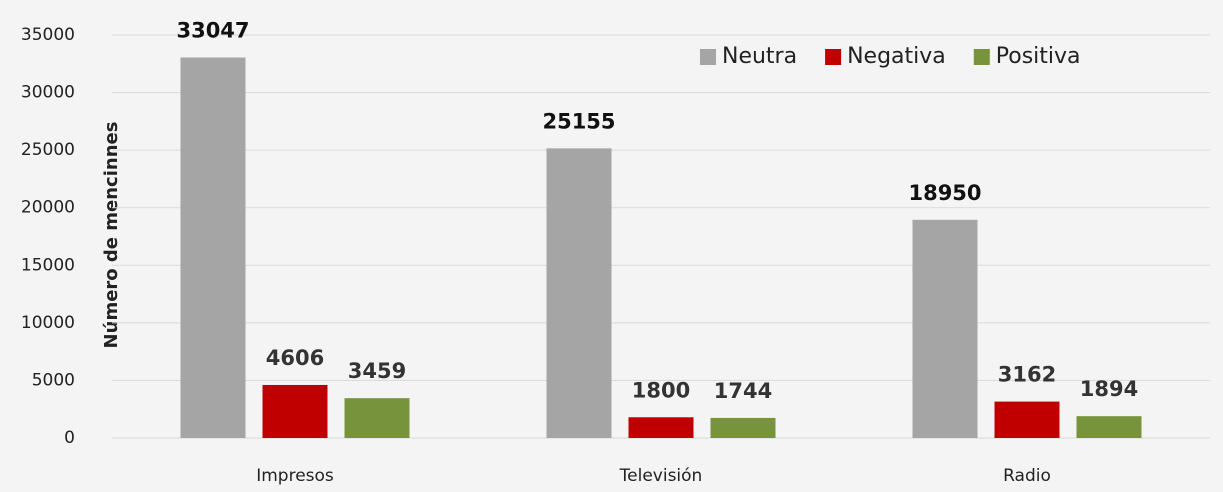 The image size is (1223, 492). Describe the element at coordinates (212, 30) in the screenshot. I see `data-label: 33047` at that location.